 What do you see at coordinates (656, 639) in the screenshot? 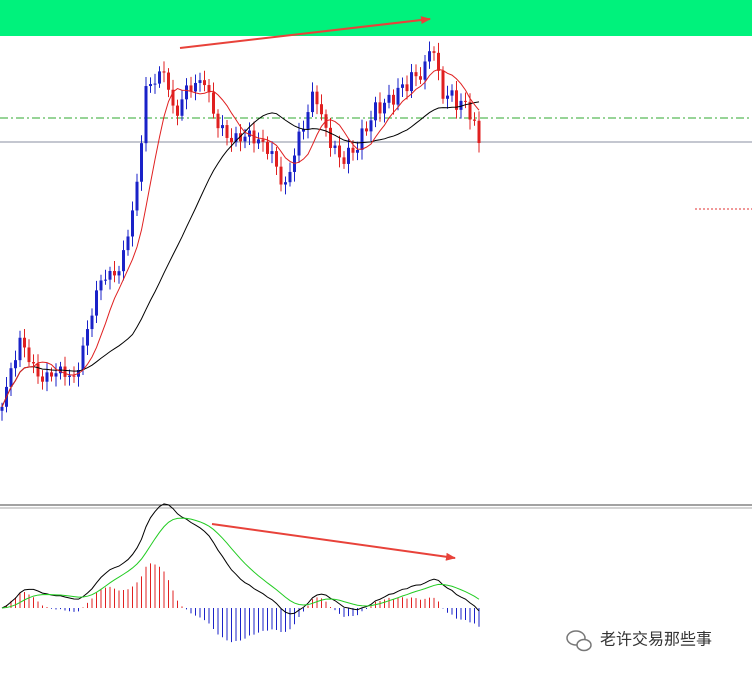
I see `watermark-text: 老许交易那些事` at bounding box center [656, 639].